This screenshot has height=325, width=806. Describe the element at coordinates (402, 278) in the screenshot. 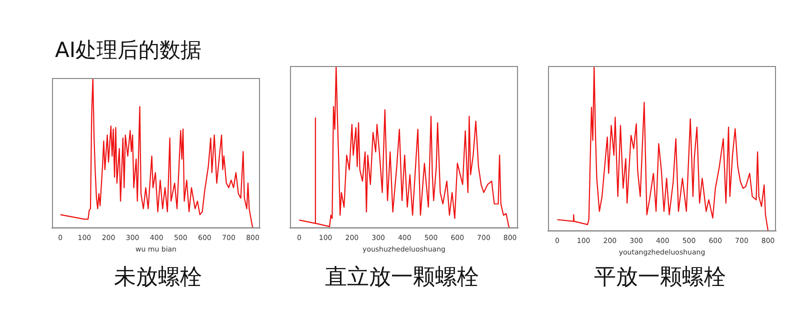

I see `text: 直立放一颗螺栓` at that location.